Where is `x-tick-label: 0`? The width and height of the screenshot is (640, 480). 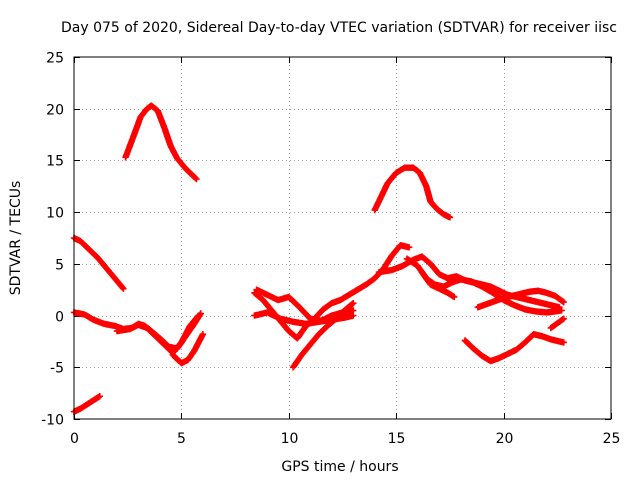 x-tick-label: 0 is located at coordinates (74, 439).